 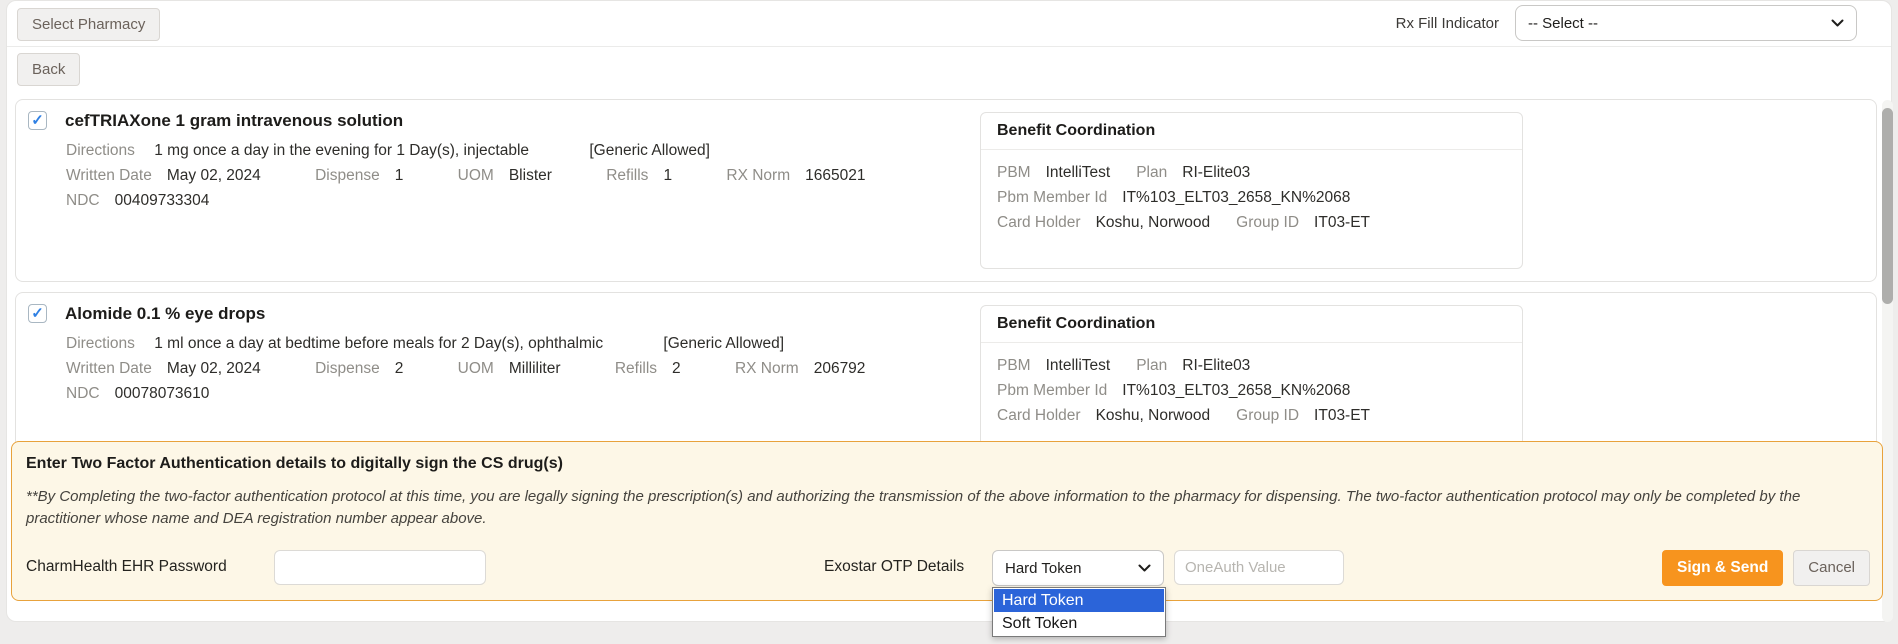 What do you see at coordinates (1831, 568) in the screenshot?
I see `cancel-button: Cancel` at bounding box center [1831, 568].